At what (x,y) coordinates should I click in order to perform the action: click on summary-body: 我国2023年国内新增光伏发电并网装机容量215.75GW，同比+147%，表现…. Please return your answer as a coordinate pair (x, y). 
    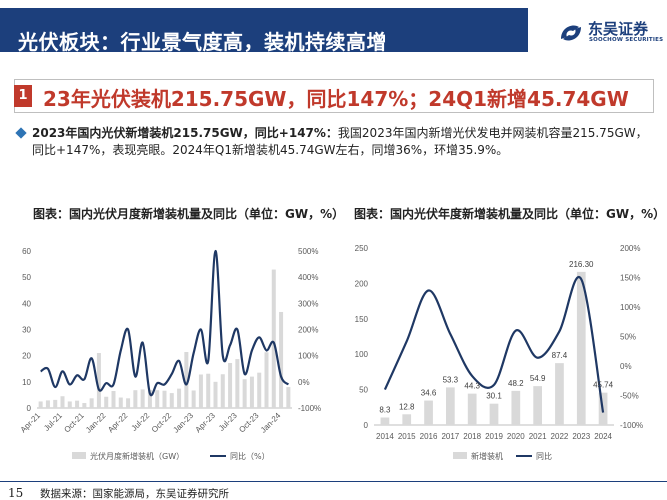
    Looking at the image, I should click on (340, 141).